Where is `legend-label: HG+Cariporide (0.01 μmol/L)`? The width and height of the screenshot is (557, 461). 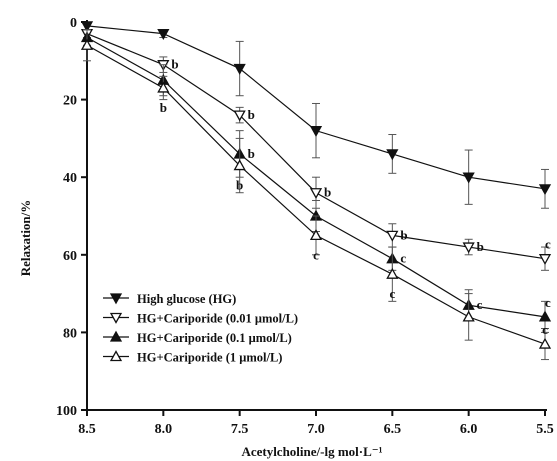
legend-label: HG+Cariporide (0.01 μmol/L) is located at coordinates (217, 319).